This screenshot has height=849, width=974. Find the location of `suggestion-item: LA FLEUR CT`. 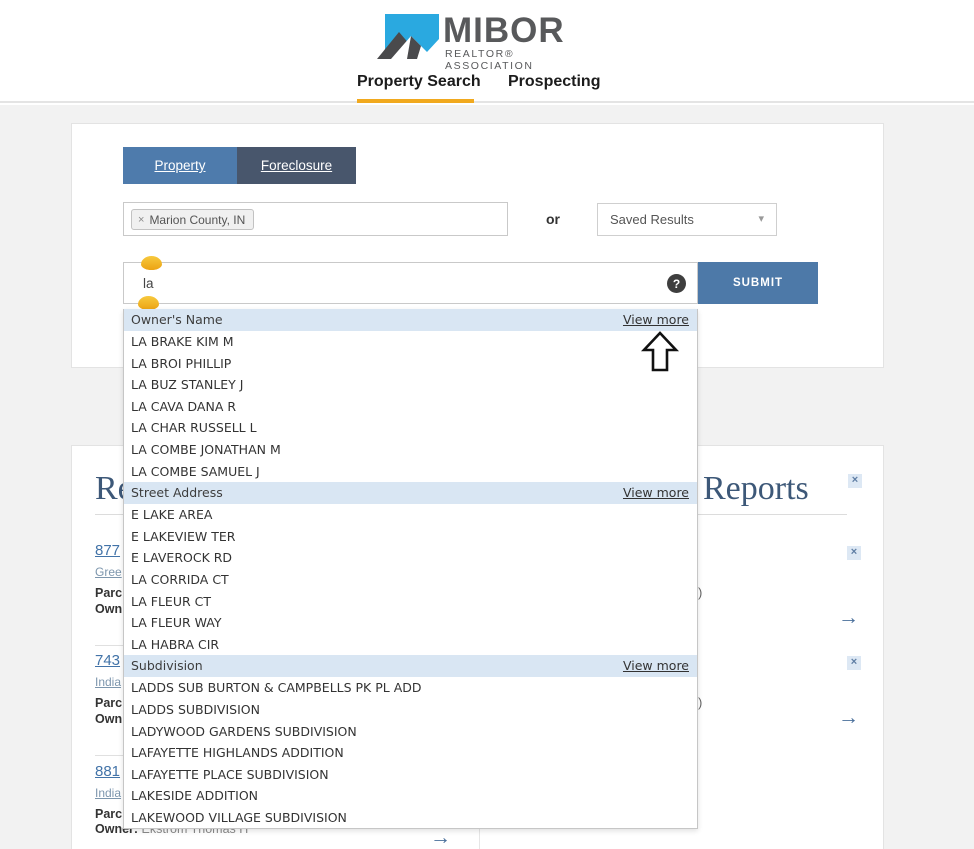

suggestion-item: LA FLEUR CT is located at coordinates (171, 601).